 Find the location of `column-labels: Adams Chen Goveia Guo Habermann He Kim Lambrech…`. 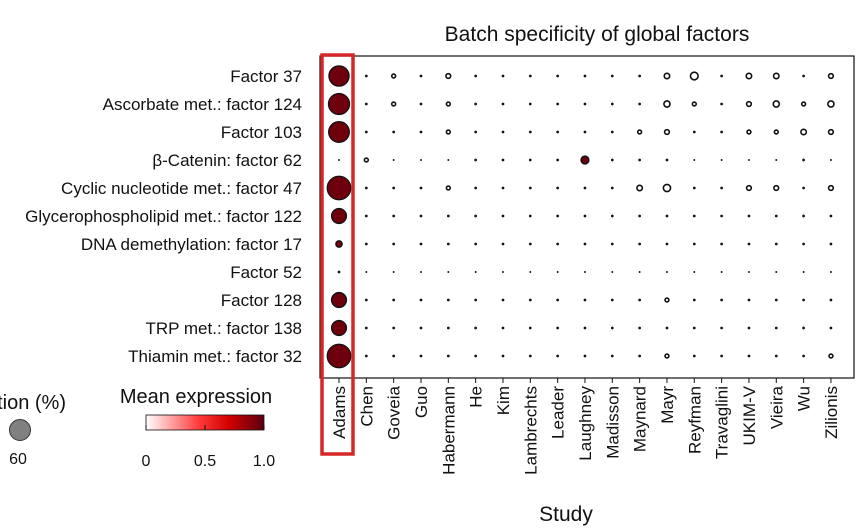

column-labels: Adams Chen Goveia Guo Habermann He Kim Lambrech… is located at coordinates (585, 426).